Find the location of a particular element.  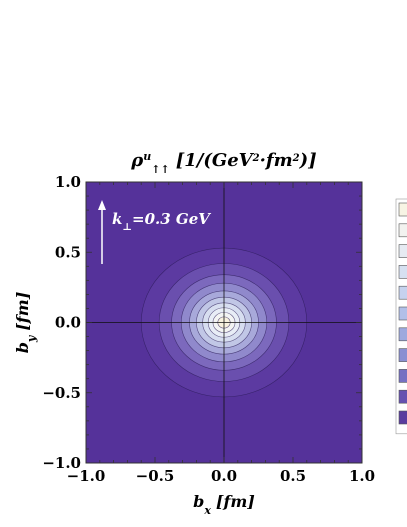

x-axis-label: bx [fm] is located at coordinates (224, 504).